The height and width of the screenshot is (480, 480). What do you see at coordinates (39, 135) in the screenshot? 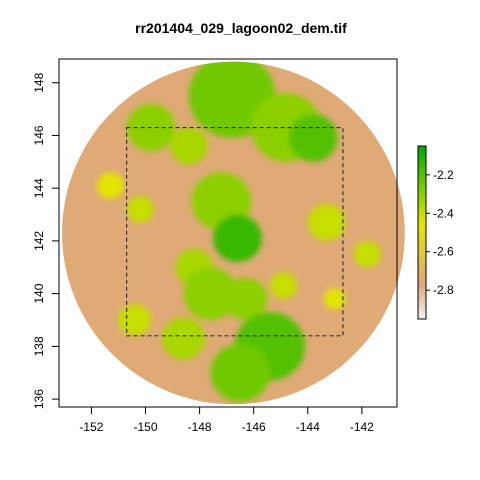
I see `y-tick-label: 146` at bounding box center [39, 135].